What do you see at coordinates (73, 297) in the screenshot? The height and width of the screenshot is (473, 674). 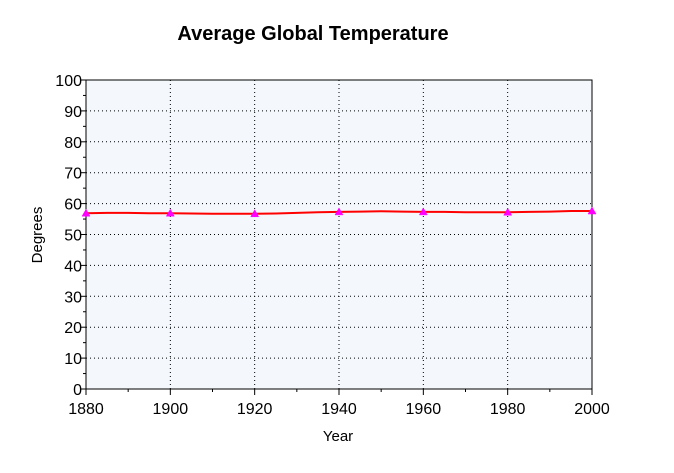 I see `y-tick-label: 30` at bounding box center [73, 297].